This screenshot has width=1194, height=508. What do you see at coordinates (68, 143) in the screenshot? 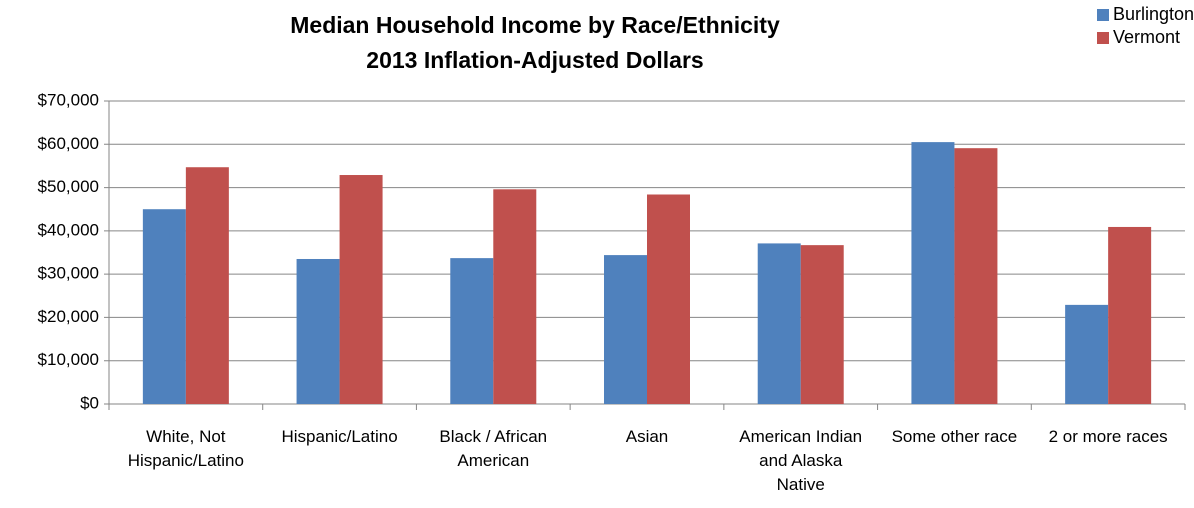
I see `y-tick-label: $60,000` at bounding box center [68, 143].